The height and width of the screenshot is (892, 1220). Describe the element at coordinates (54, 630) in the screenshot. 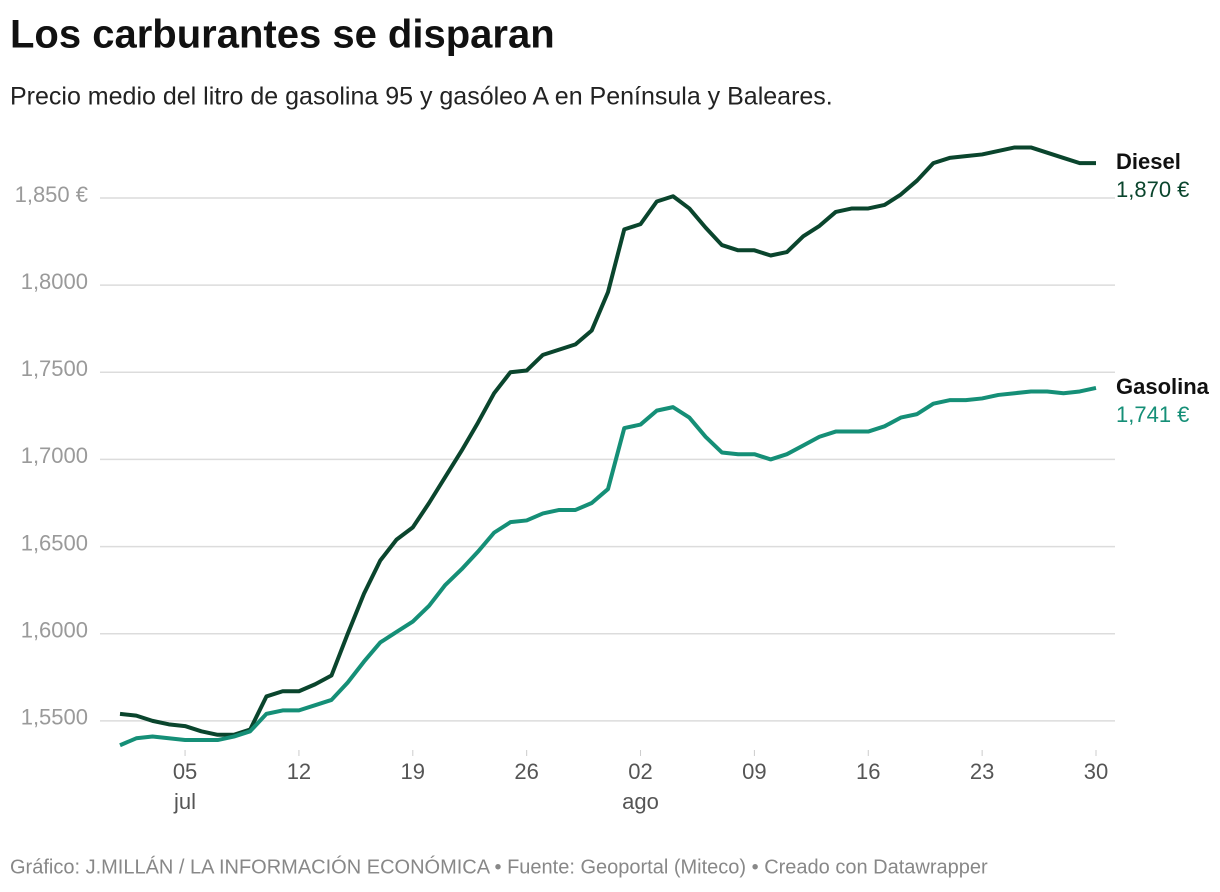

I see `y-tick-label: 1,6000` at that location.